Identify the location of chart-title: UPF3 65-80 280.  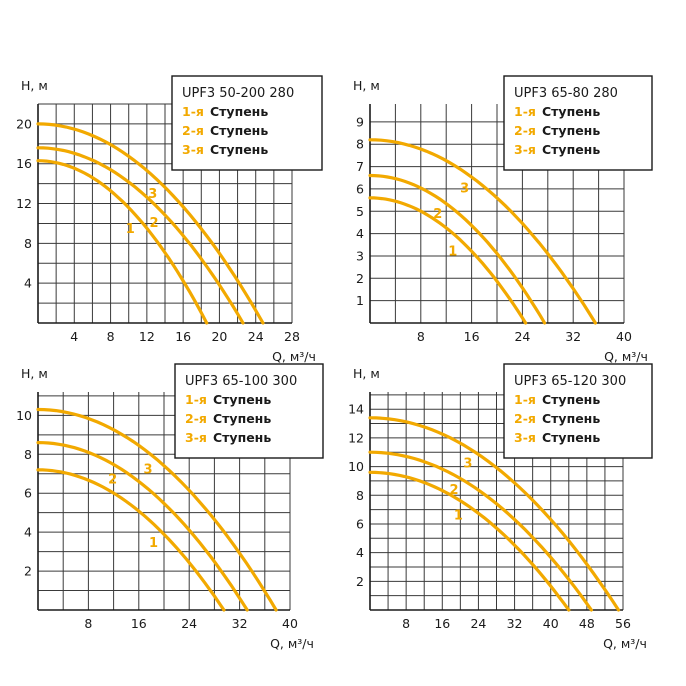
(566, 93).